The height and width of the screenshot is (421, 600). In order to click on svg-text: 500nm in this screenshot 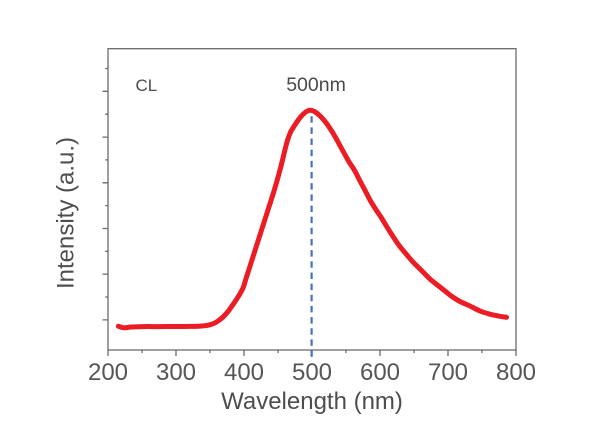, I will do `click(316, 85)`.